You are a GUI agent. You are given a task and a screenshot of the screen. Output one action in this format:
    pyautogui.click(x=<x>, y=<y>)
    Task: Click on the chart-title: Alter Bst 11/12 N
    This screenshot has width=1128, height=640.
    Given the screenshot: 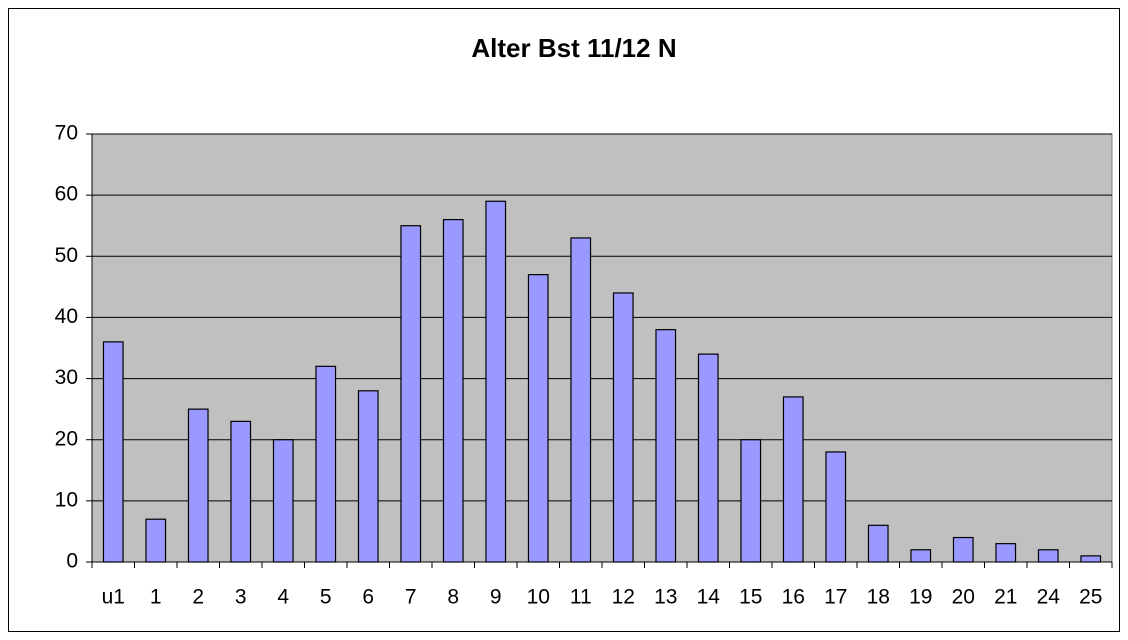 What is the action you would take?
    pyautogui.click(x=573, y=48)
    